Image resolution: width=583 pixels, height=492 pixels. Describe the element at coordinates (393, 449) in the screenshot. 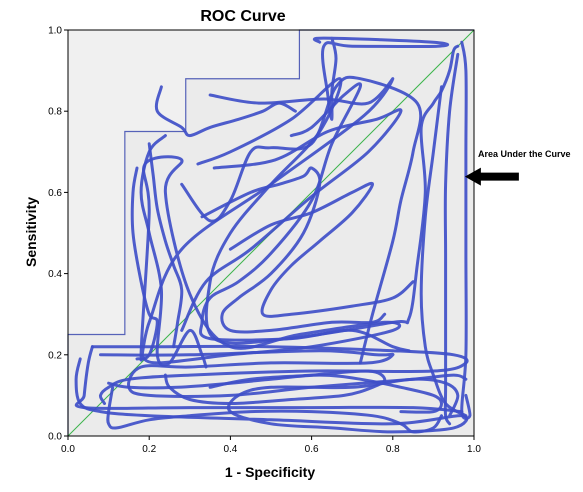

I see `x-tick-label-4: 0.8` at that location.